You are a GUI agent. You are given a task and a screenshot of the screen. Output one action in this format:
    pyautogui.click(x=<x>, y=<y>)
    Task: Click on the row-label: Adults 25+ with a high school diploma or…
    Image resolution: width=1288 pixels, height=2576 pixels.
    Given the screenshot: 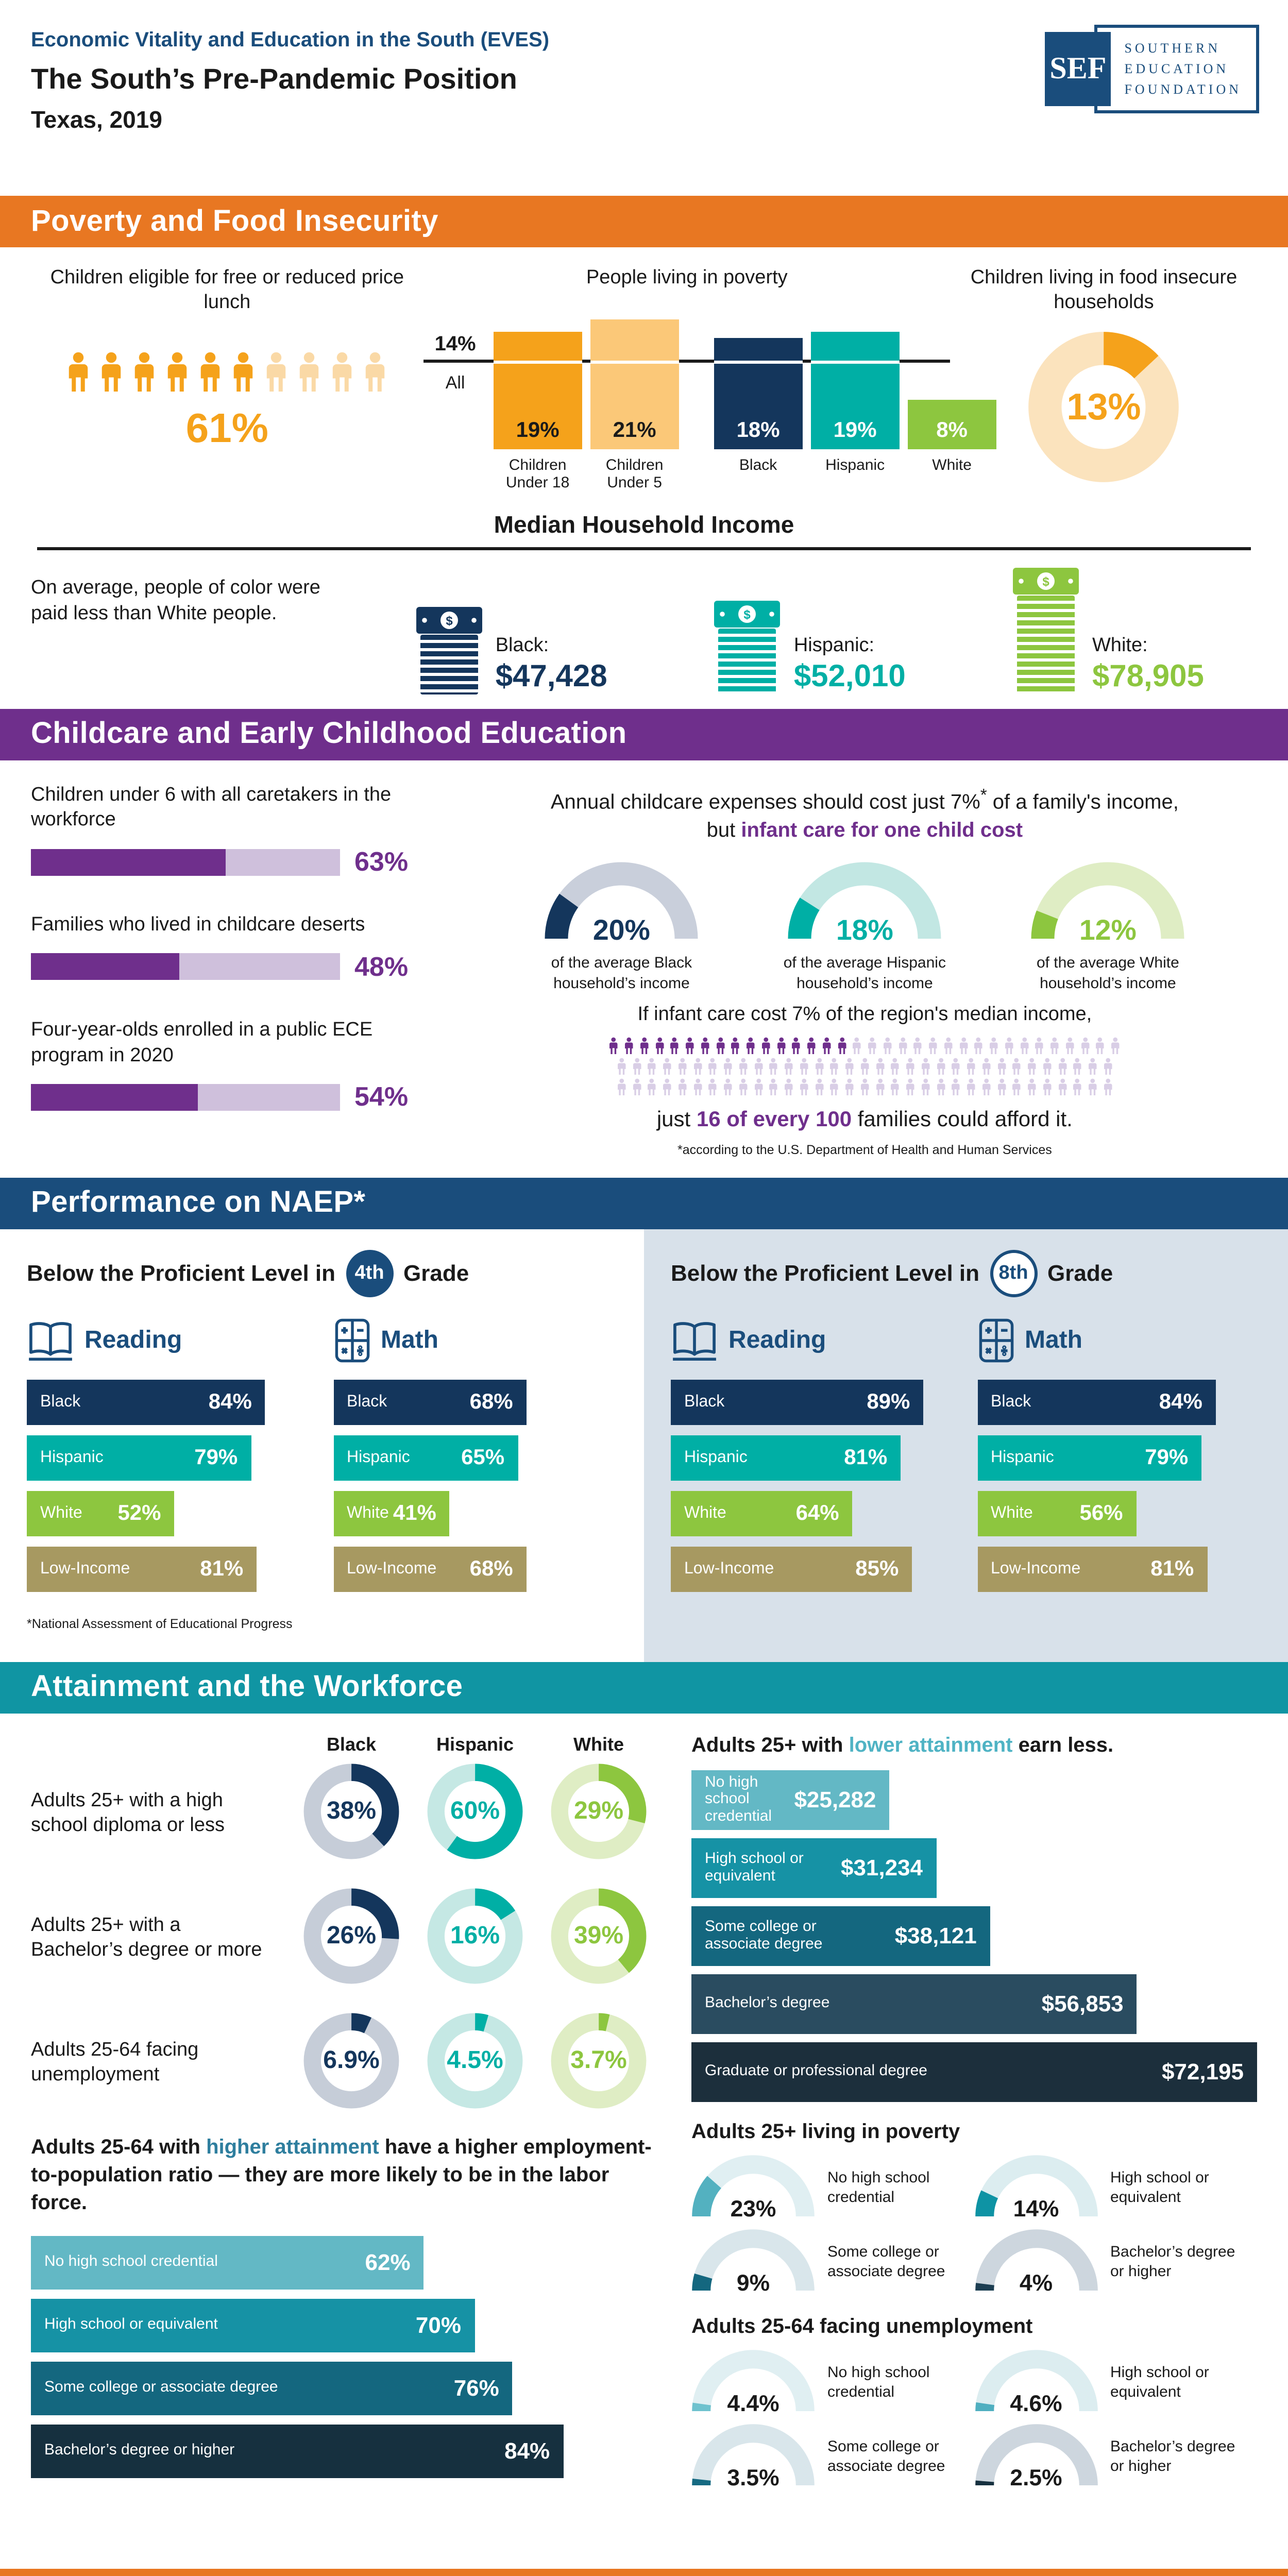 What is the action you would take?
    pyautogui.click(x=128, y=1813)
    